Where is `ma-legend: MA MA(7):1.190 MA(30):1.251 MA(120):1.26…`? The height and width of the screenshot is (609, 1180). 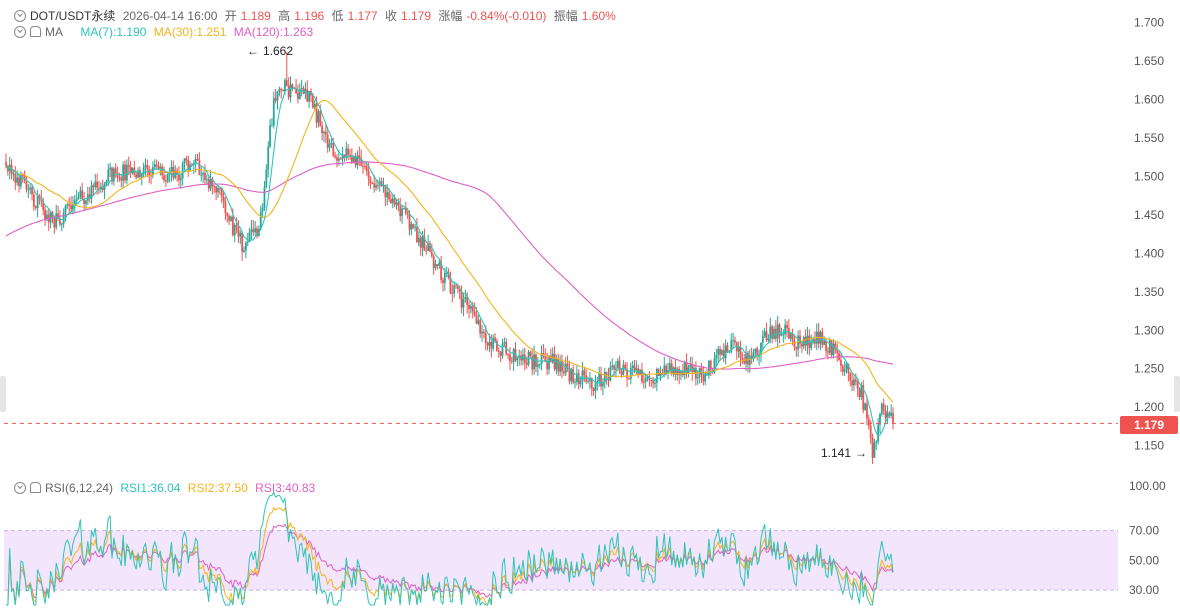
ma-legend: MA MA(7):1.190 MA(30):1.251 MA(120):1.26… is located at coordinates (165, 32).